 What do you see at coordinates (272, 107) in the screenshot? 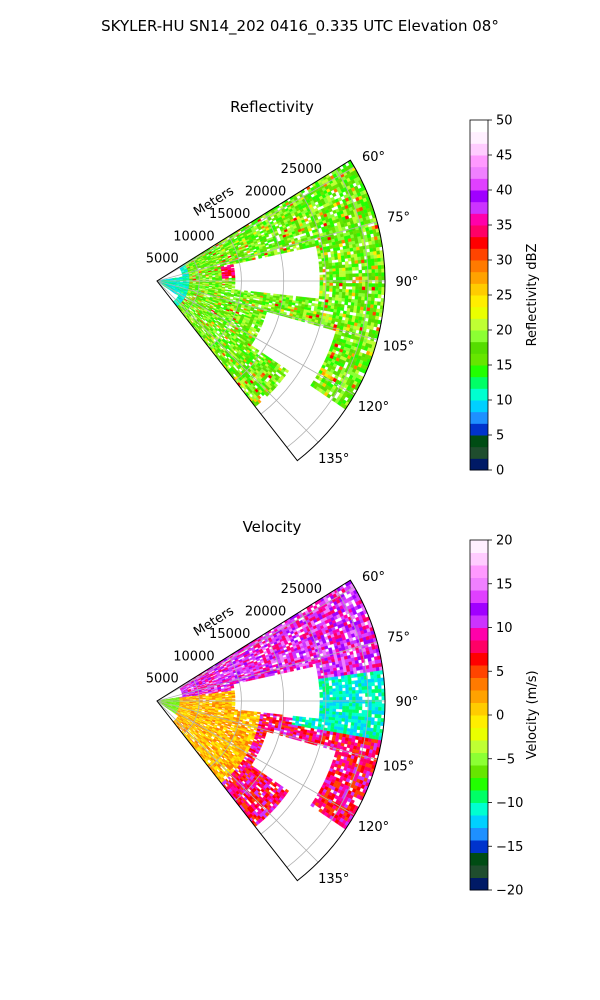
I see `panel-title: Reflectivity` at bounding box center [272, 107].